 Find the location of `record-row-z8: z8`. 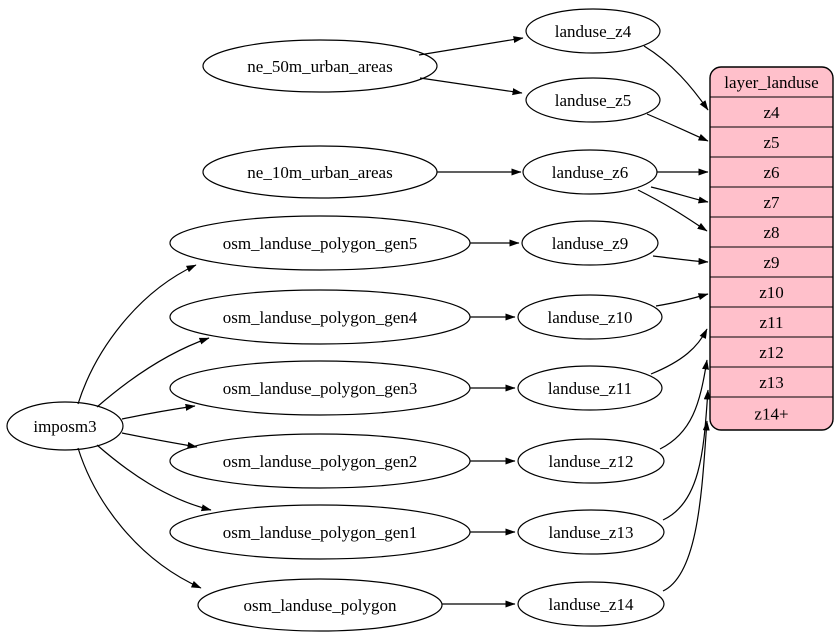

record-row-z8: z8 is located at coordinates (771, 229).